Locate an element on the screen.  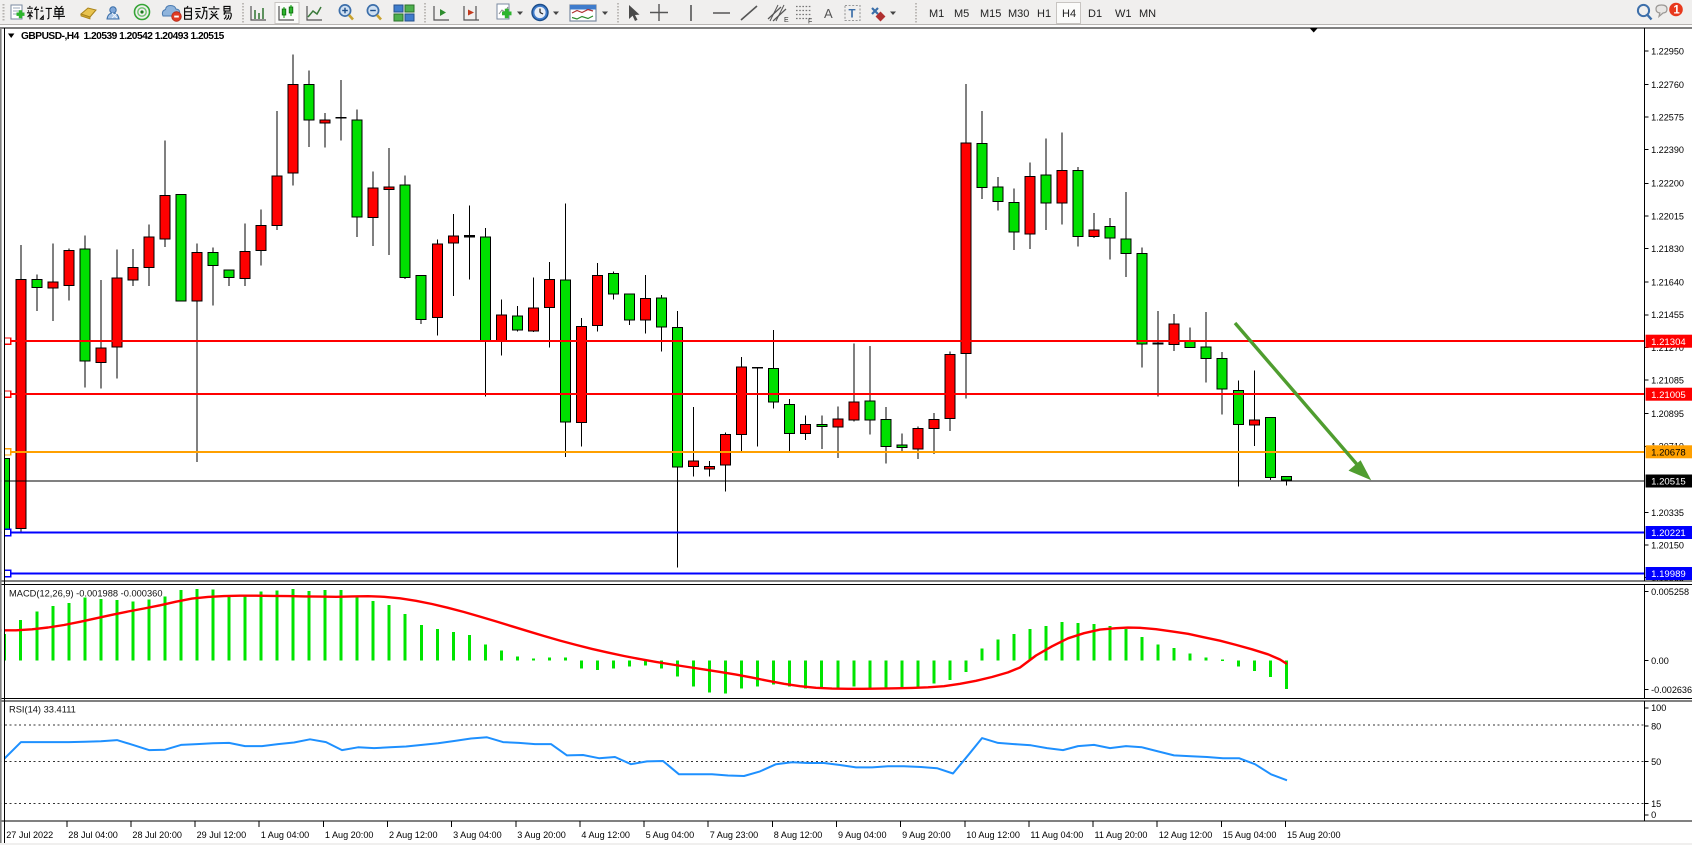
svg-text: -0.002636 is located at coordinates (1671, 690).